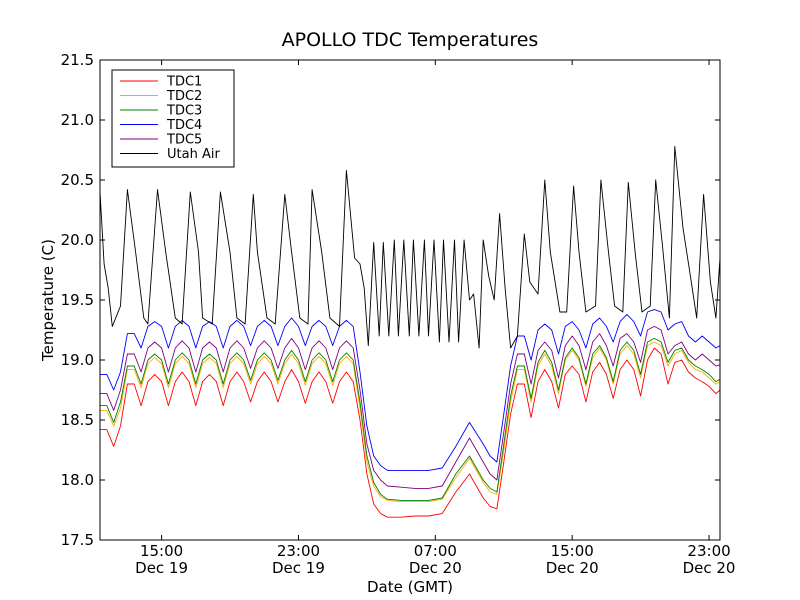 Image resolution: width=800 pixels, height=600 pixels. Describe the element at coordinates (77, 60) in the screenshot. I see `y-tick-label: 21.5` at that location.